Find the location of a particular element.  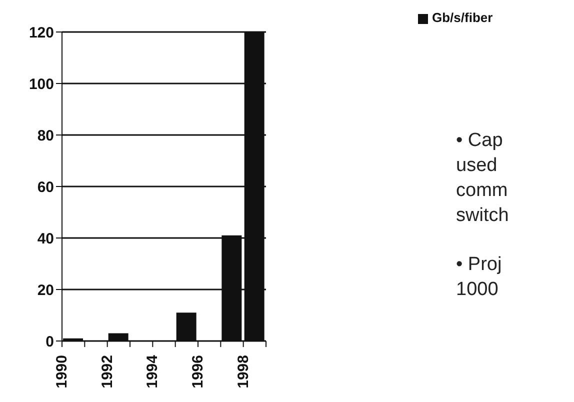

x-tick-label: 1990 is located at coordinates (62, 371).